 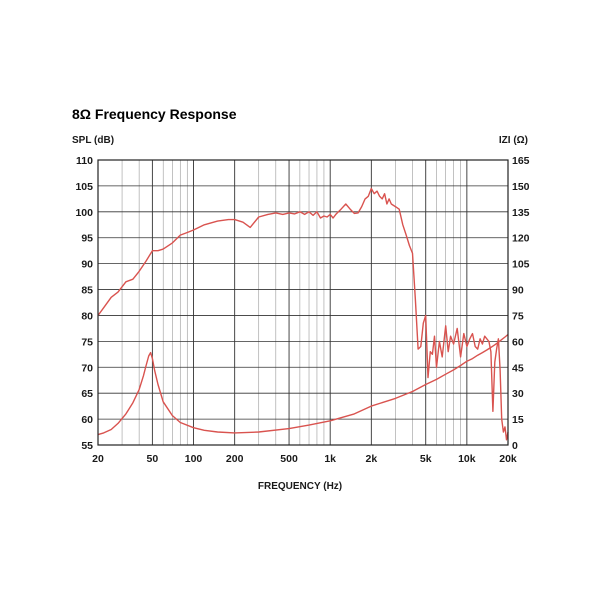 I want to click on x-tick-label: 1k, so click(x=330, y=459).